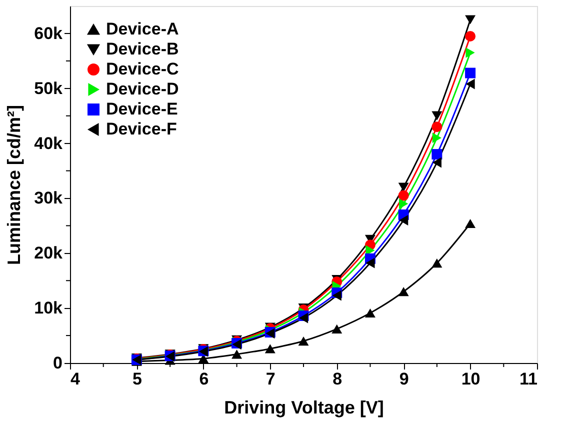  I want to click on x-tick-label: 10, so click(470, 379).